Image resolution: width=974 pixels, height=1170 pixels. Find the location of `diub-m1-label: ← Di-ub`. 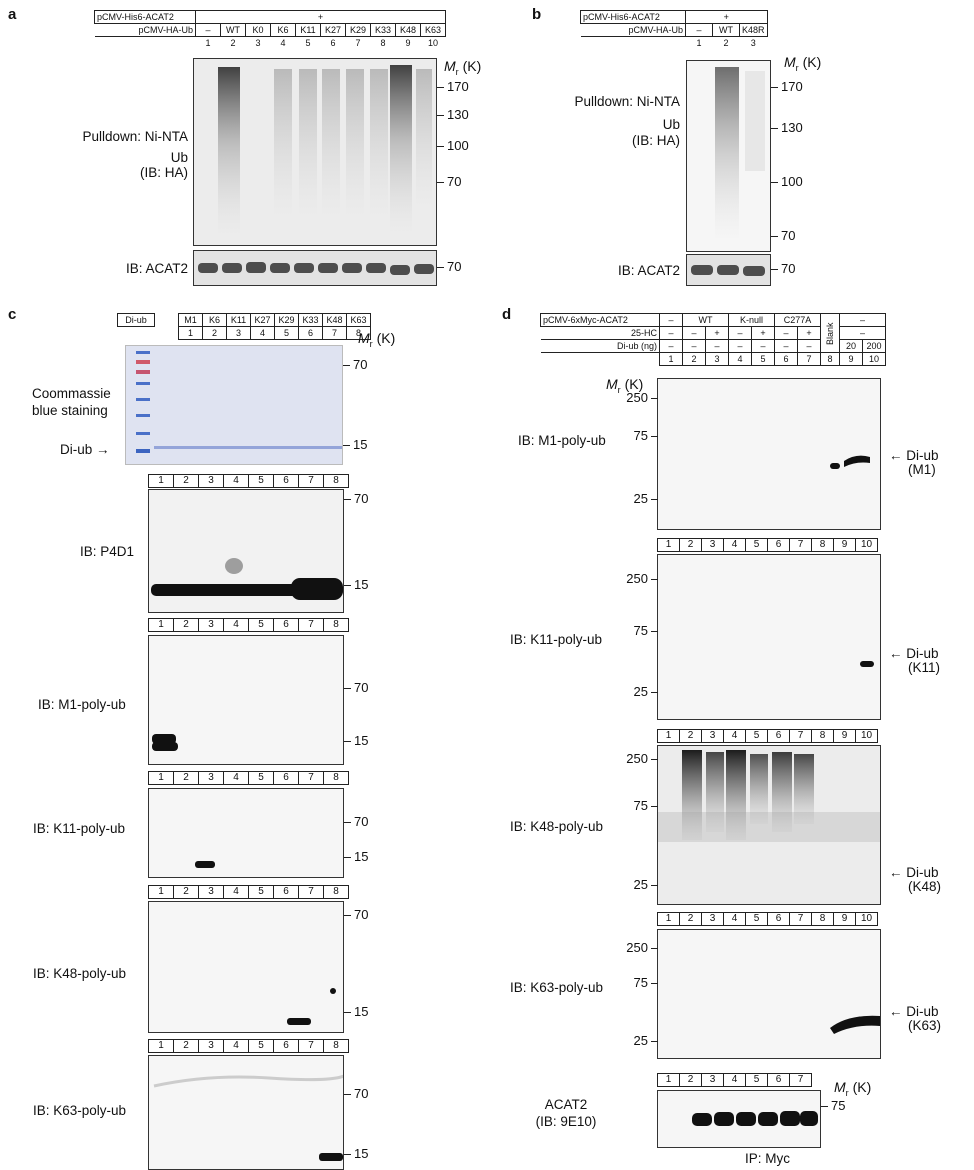

diub-m1-label: ← Di-ub is located at coordinates (914, 455).